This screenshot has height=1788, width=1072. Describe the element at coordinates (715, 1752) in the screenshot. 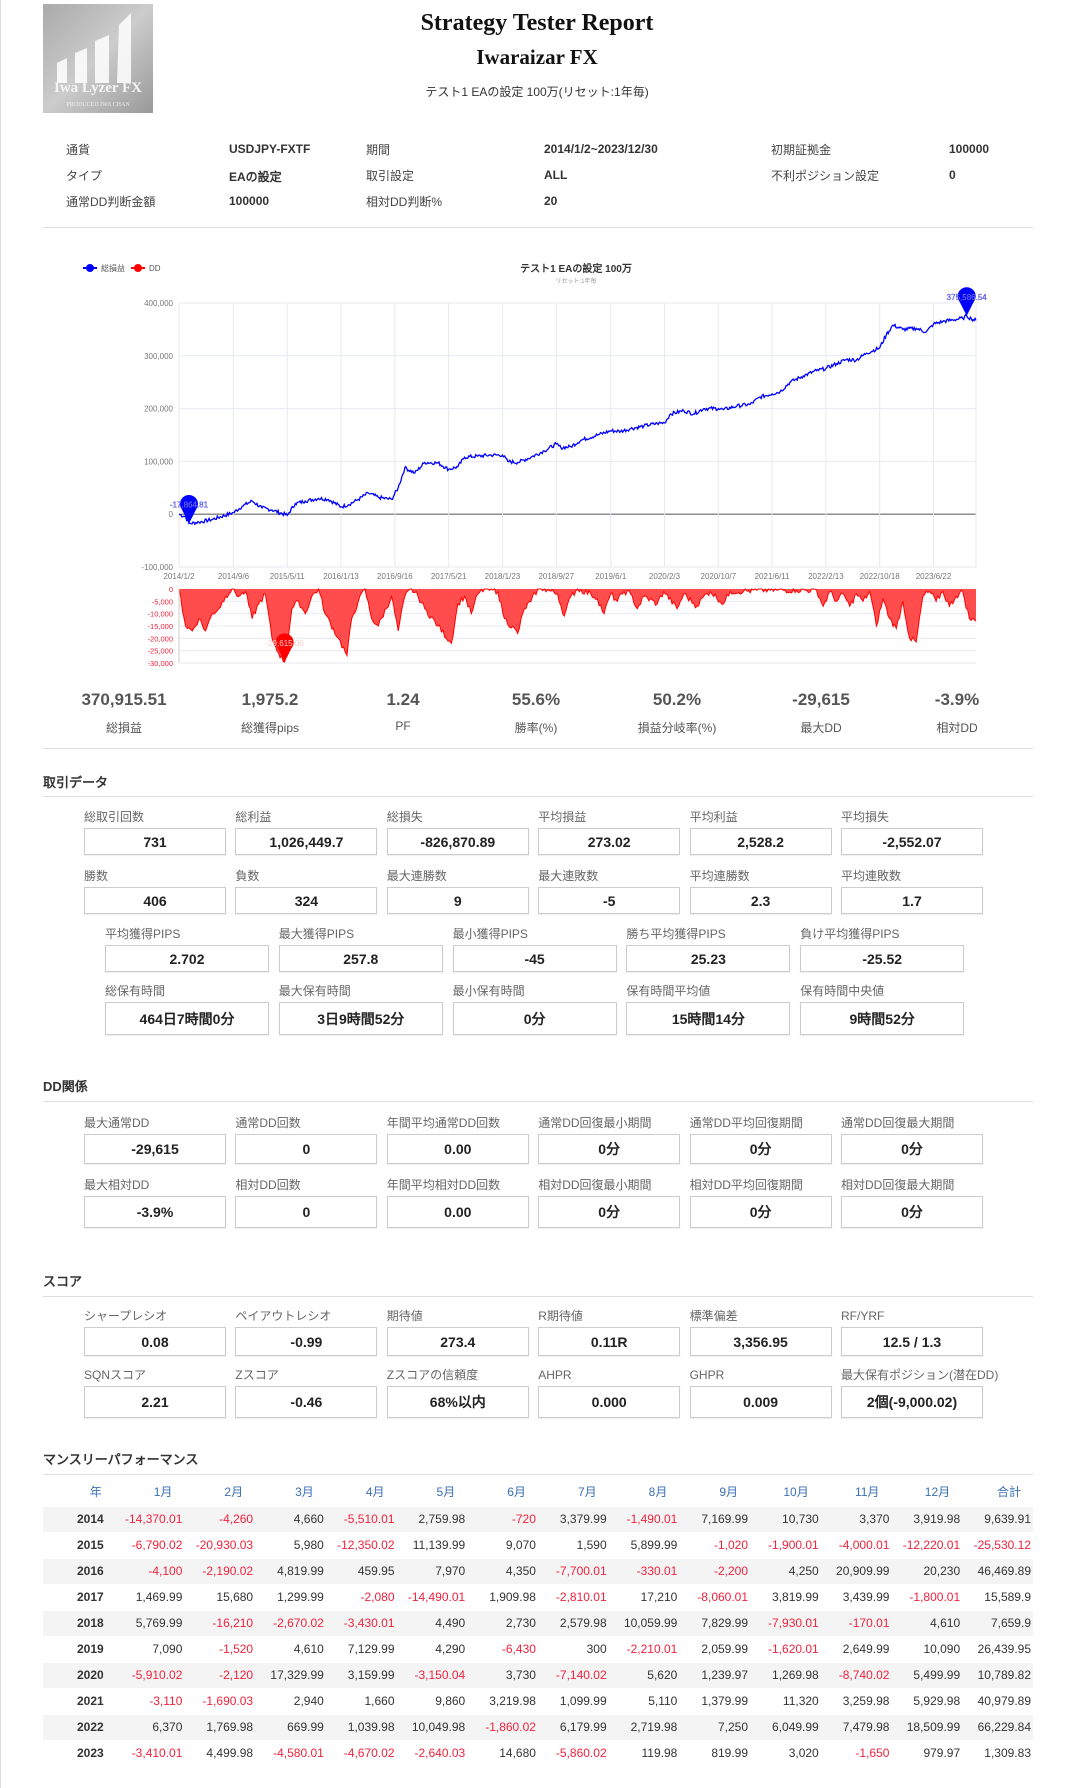

I see `month-value-cell: 819.99` at that location.